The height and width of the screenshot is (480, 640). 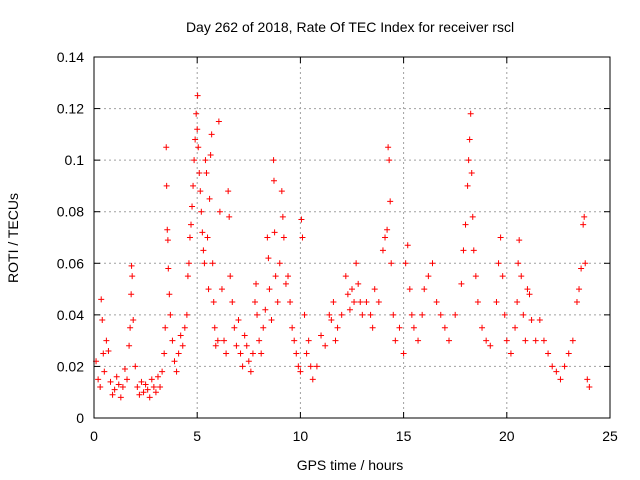 I want to click on x-tick-label: 15, so click(x=404, y=436).